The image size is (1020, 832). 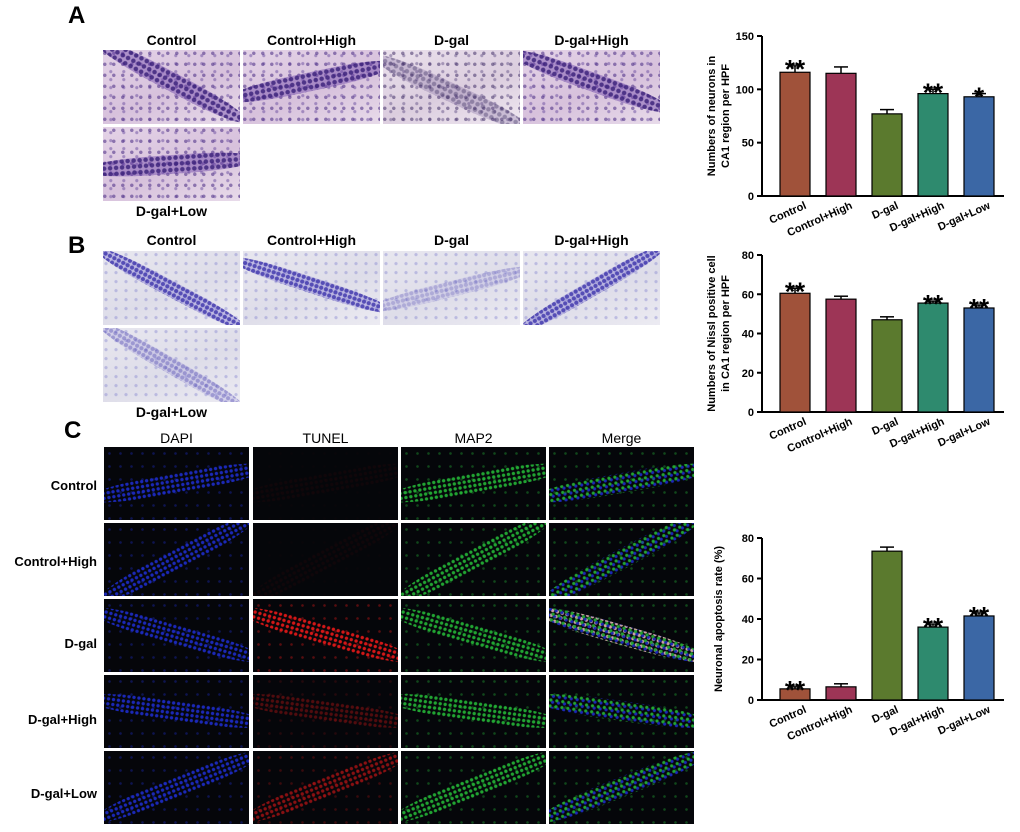 I want to click on fluo-dgal-low-map2, so click(x=473, y=787).